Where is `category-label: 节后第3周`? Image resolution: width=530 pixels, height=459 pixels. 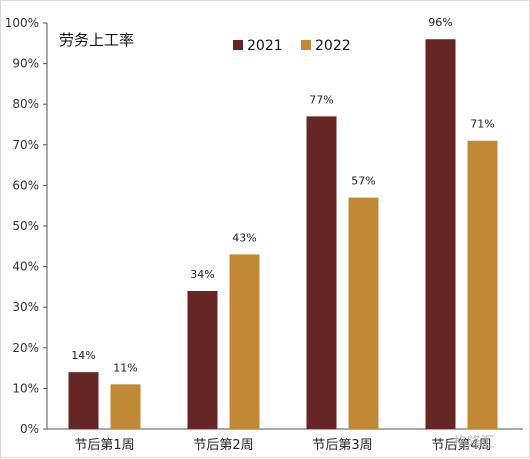 category-label: 节后第3周 is located at coordinates (342, 445).